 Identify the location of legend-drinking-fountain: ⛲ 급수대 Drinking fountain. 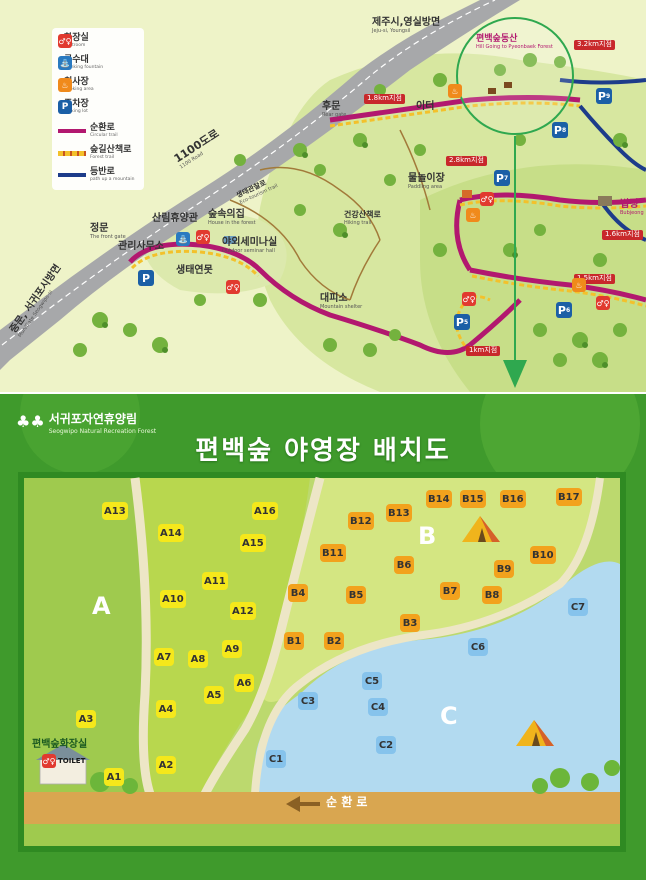
(80, 63).